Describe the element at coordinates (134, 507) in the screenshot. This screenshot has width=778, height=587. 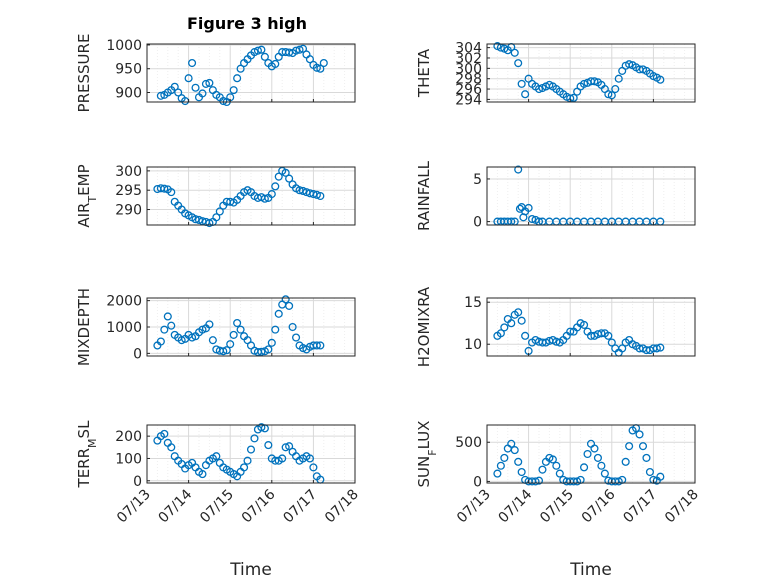
I see `x-tick-label: 07/13` at that location.